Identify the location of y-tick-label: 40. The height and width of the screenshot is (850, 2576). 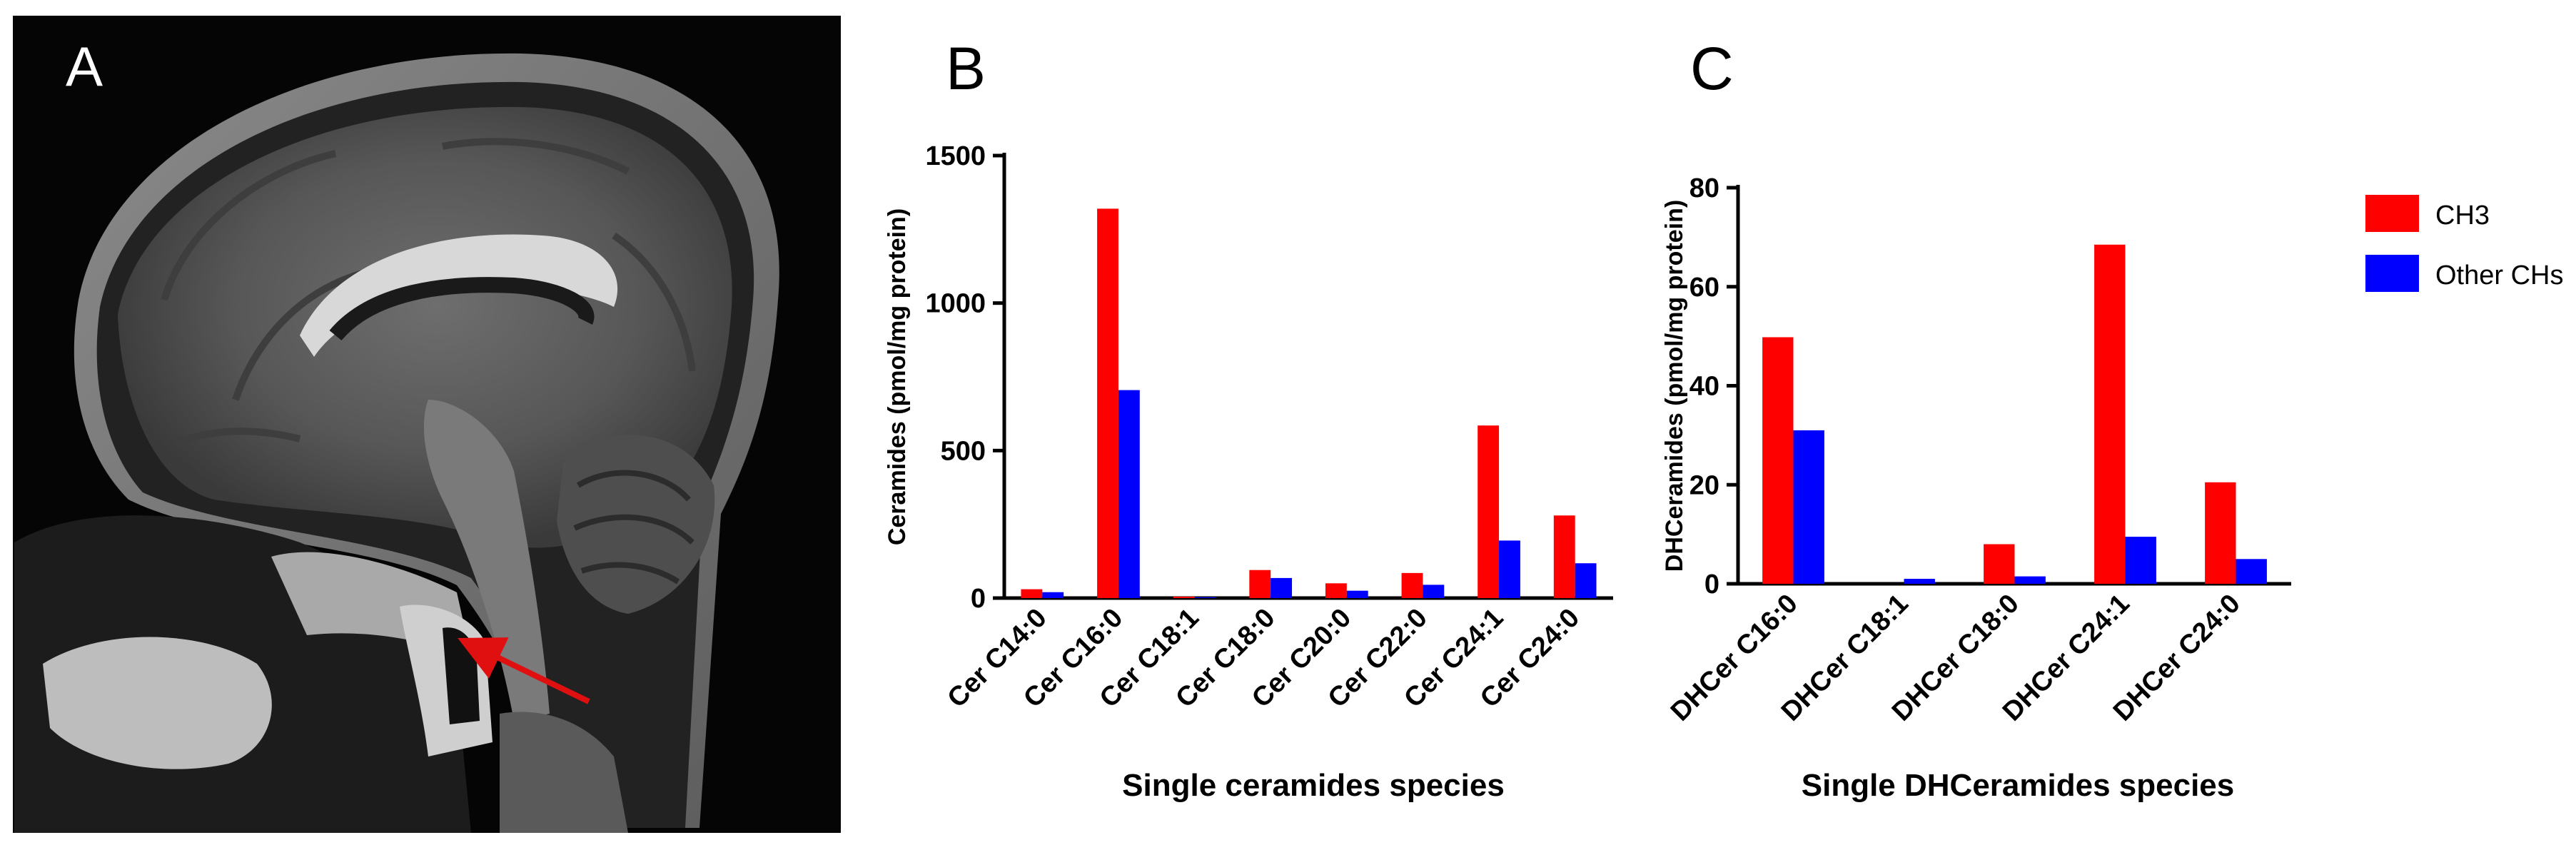
(1704, 387).